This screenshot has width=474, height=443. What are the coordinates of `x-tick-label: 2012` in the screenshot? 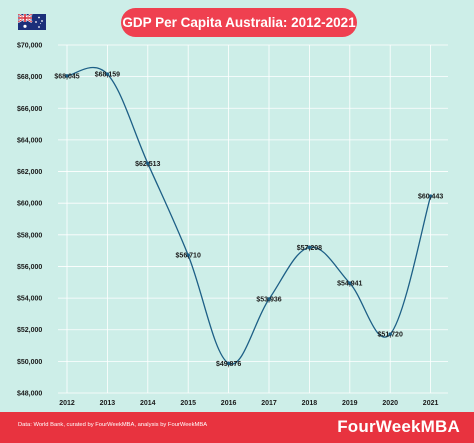 It's located at (67, 403).